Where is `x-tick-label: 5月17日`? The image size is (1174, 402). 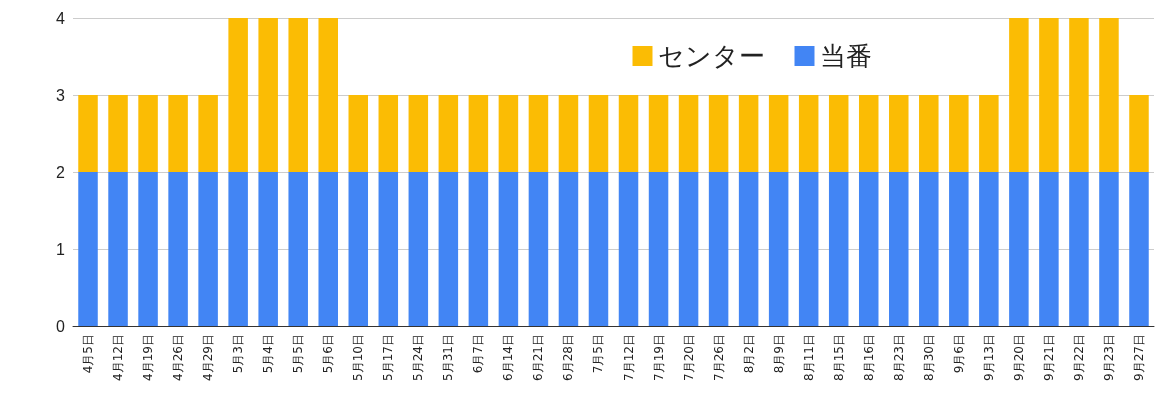
x-tick-label: 5月17日 is located at coordinates (388, 357).